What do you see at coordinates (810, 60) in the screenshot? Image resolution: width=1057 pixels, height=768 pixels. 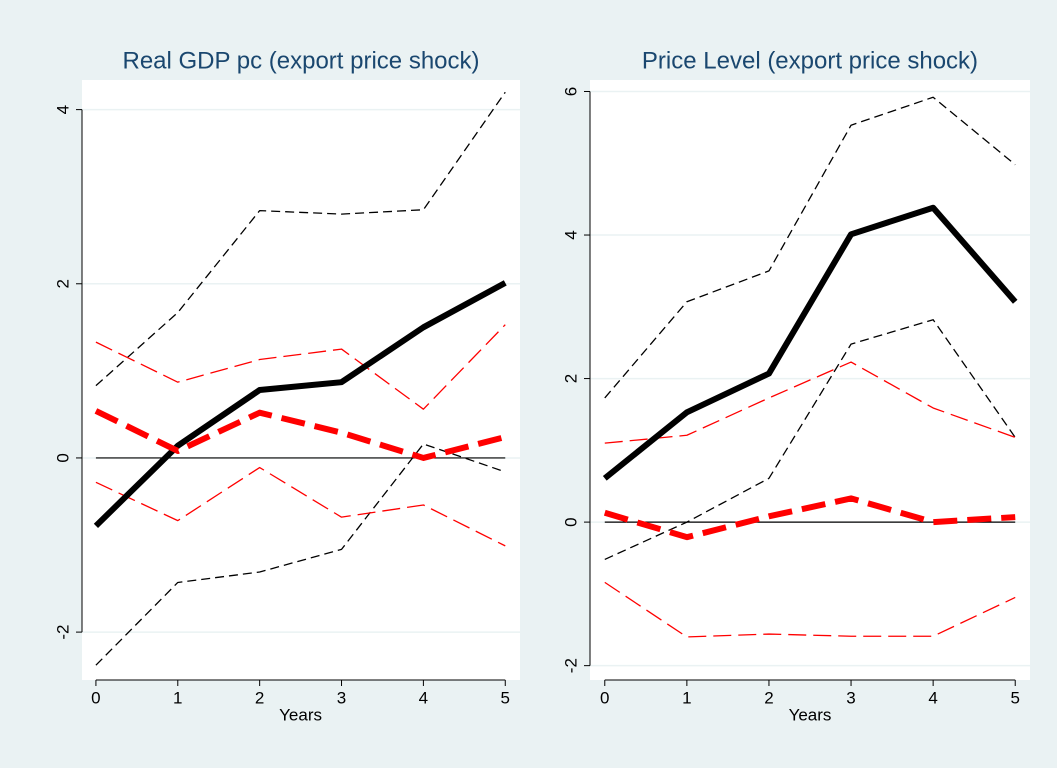 I see `chart-title: Price Level (export price shock)` at bounding box center [810, 60].